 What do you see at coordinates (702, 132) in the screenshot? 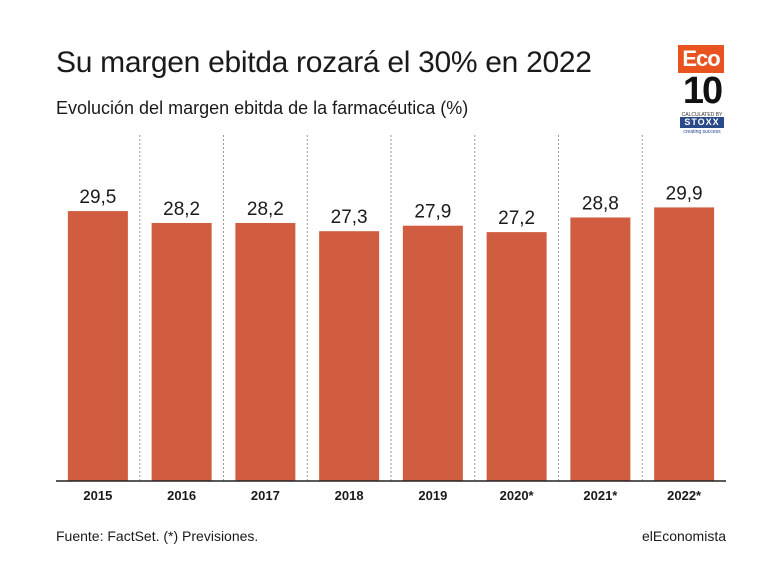
I see `logo-tagline: creating success` at bounding box center [702, 132].